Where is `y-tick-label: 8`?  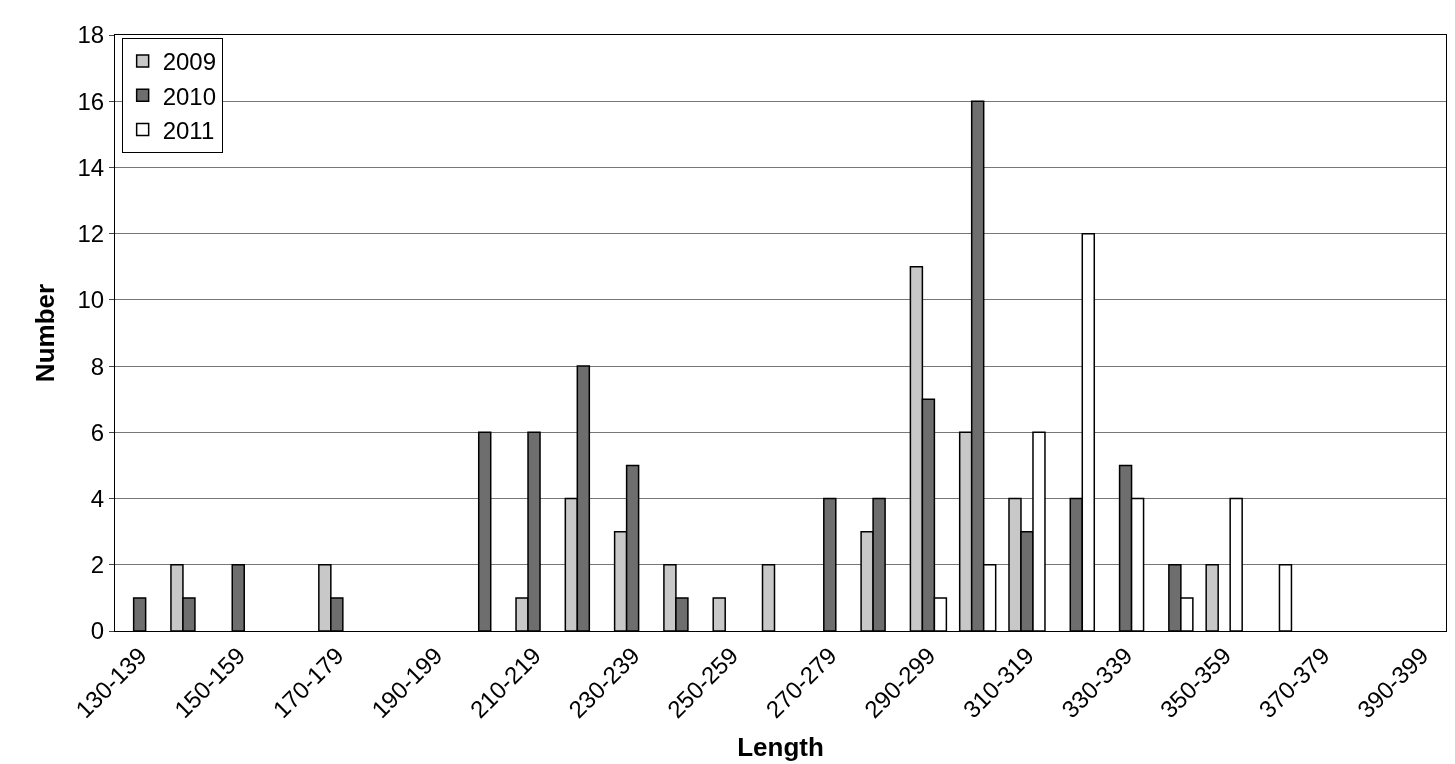 y-tick-label: 8 is located at coordinates (97, 366).